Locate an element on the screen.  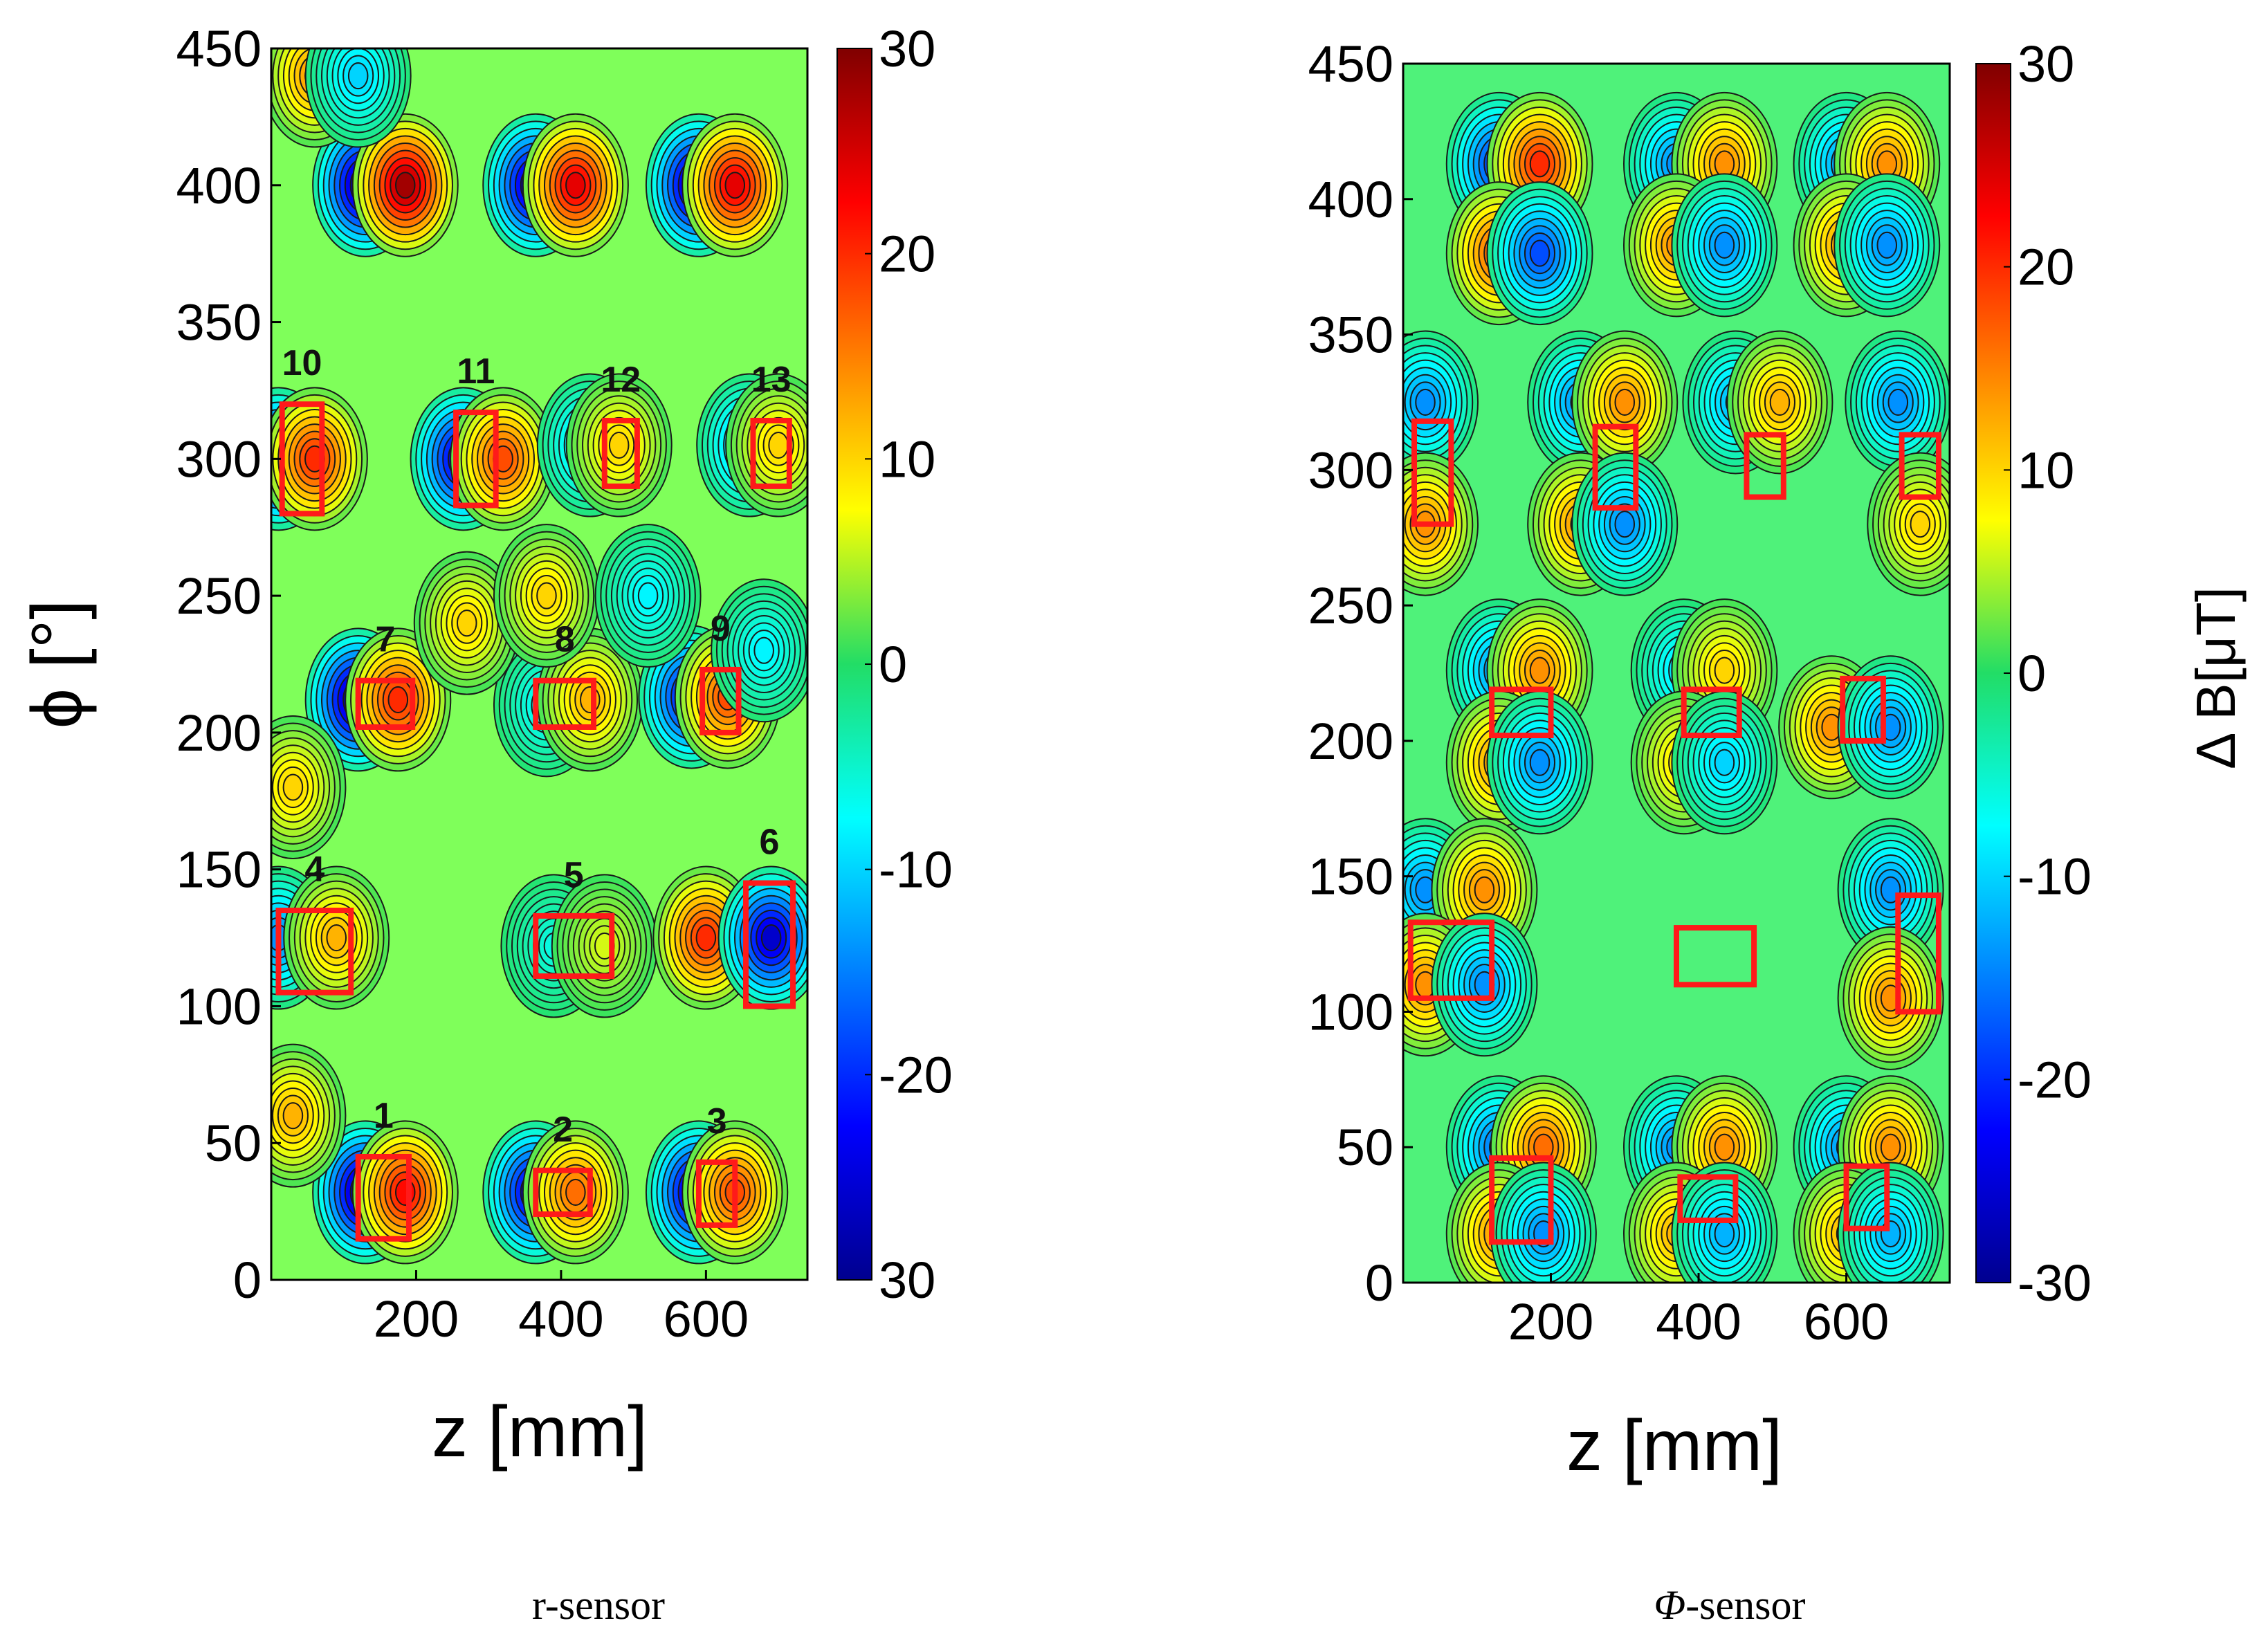
r-sensor-colorbar-tick-label: 30 is located at coordinates (907, 1280).